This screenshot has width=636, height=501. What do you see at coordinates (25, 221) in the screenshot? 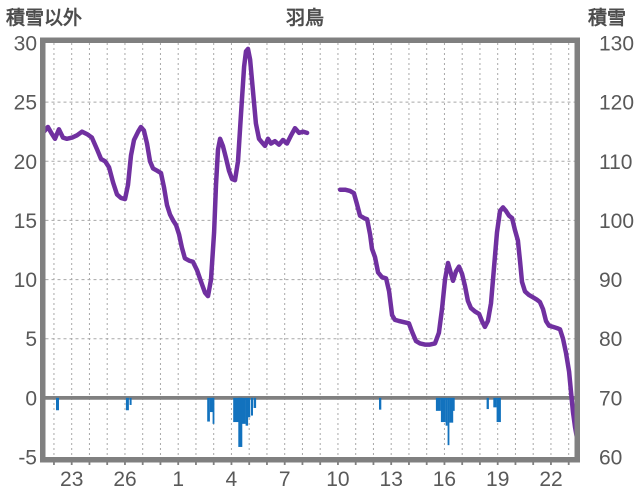
I see `svg-text: 15` at bounding box center [25, 221].